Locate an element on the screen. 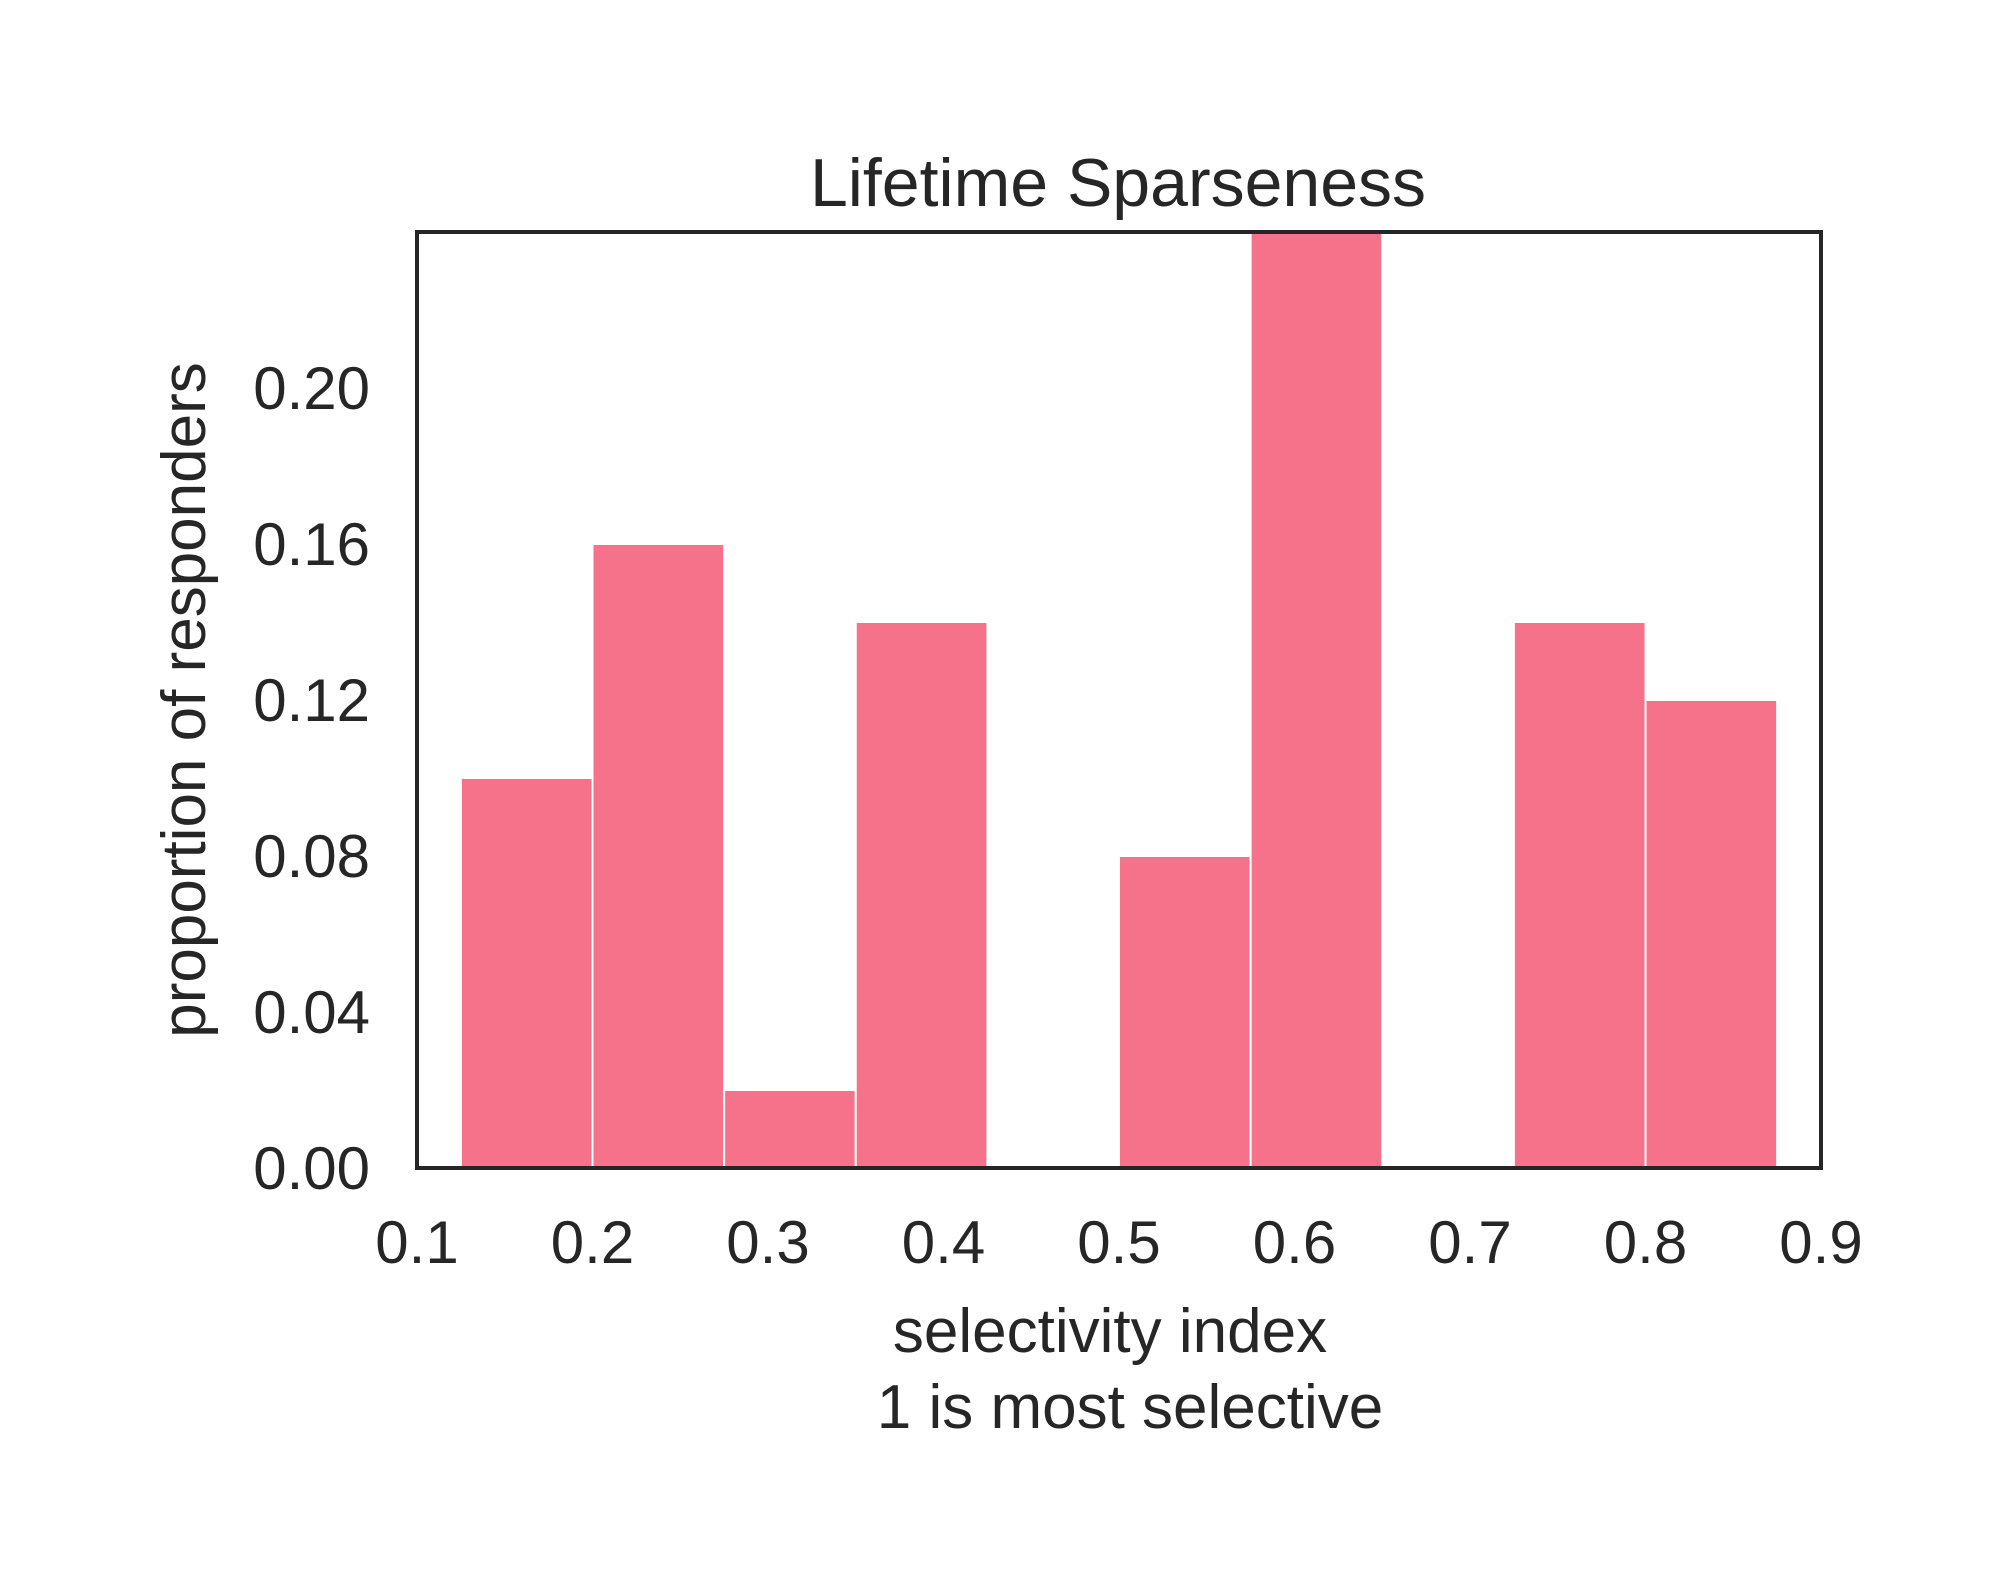 The width and height of the screenshot is (2006, 1586). x-tick-label: 0.2 is located at coordinates (592, 1242).